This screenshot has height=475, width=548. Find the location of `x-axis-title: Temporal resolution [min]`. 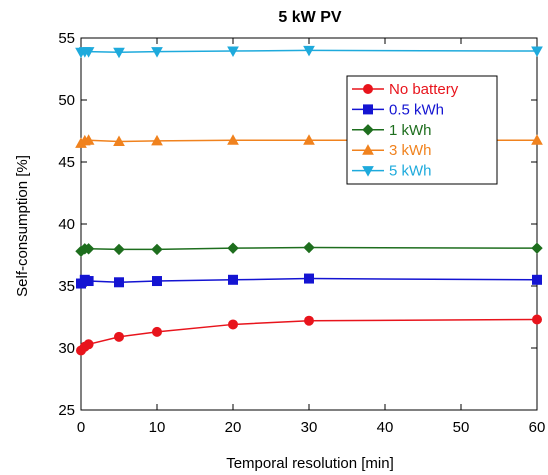

x-axis-title: Temporal resolution [min] is located at coordinates (310, 463).